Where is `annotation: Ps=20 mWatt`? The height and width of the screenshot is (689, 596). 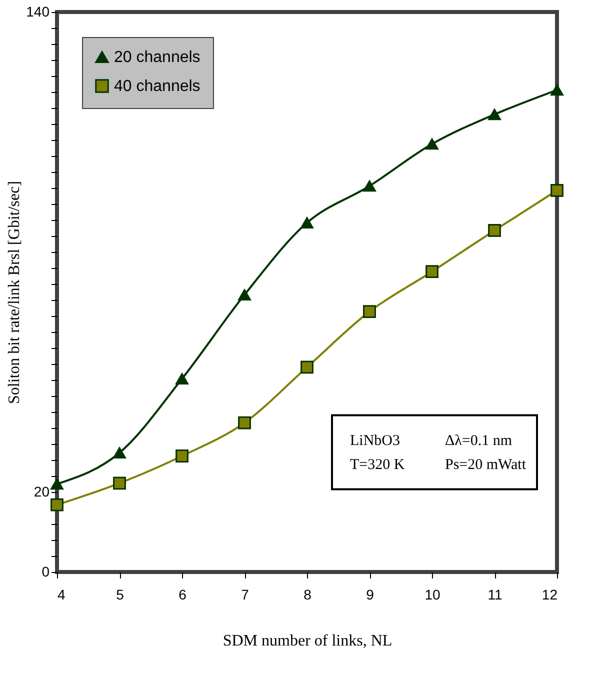
annotation: Ps=20 mWatt is located at coordinates (486, 465).